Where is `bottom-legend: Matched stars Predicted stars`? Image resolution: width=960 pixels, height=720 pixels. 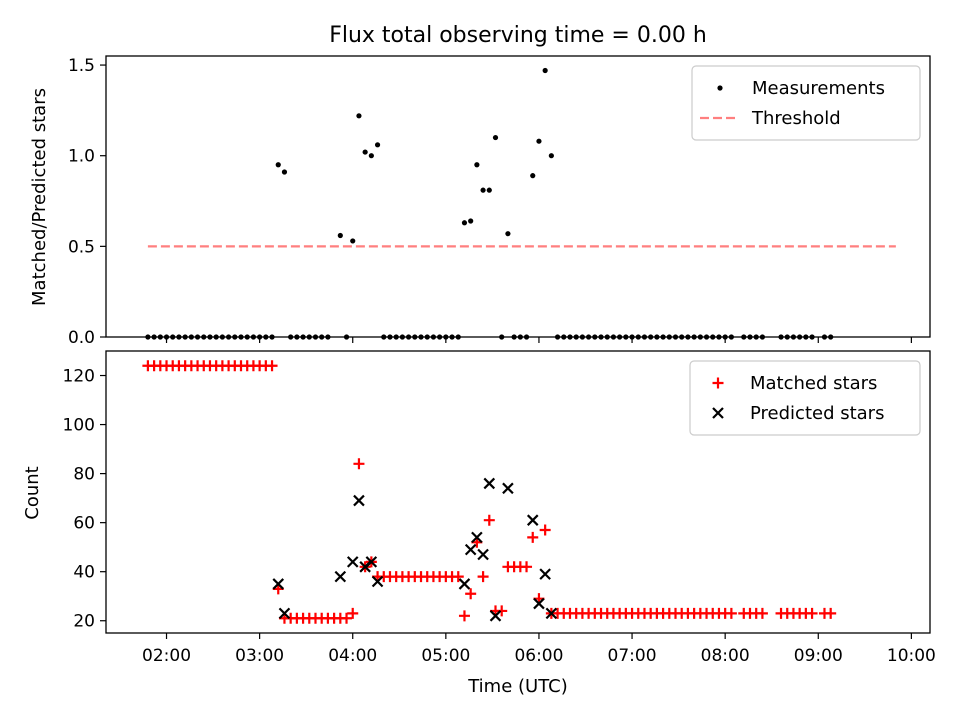 bottom-legend: Matched stars Predicted stars is located at coordinates (805, 398).